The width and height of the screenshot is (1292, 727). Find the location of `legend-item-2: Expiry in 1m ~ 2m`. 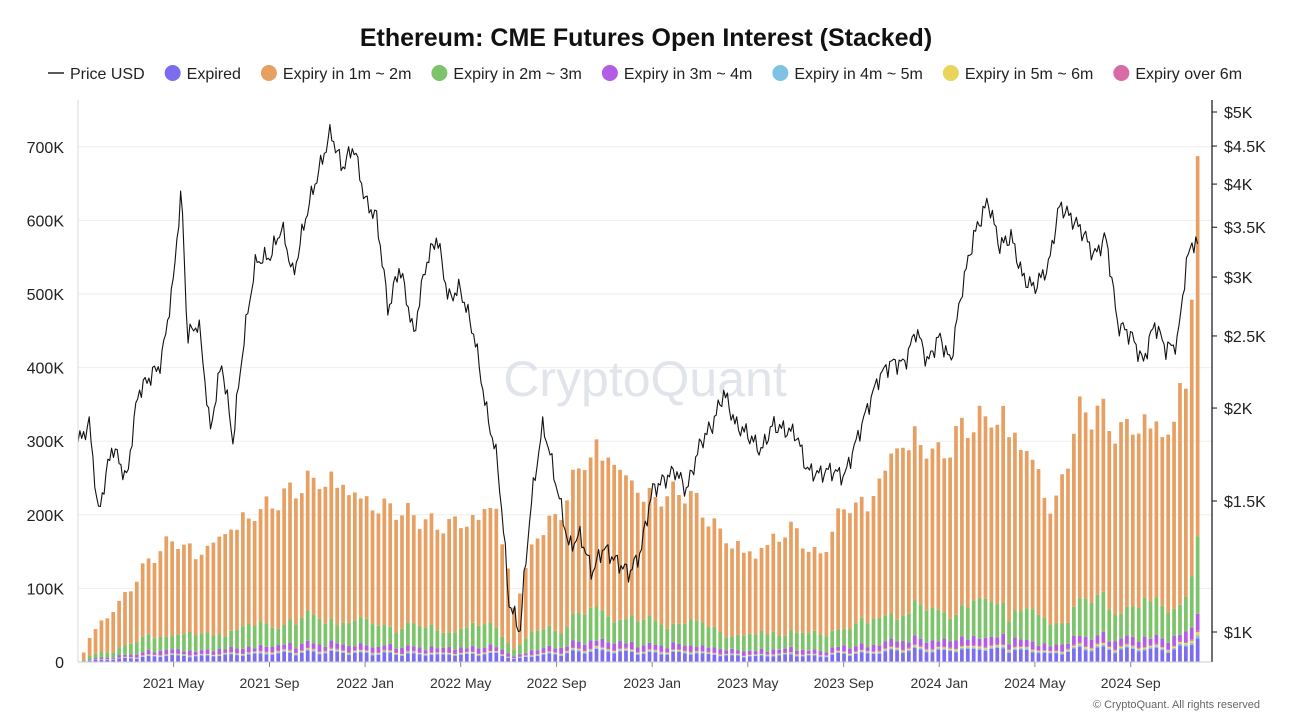

legend-item-2: Expiry in 1m ~ 2m is located at coordinates (335, 74).